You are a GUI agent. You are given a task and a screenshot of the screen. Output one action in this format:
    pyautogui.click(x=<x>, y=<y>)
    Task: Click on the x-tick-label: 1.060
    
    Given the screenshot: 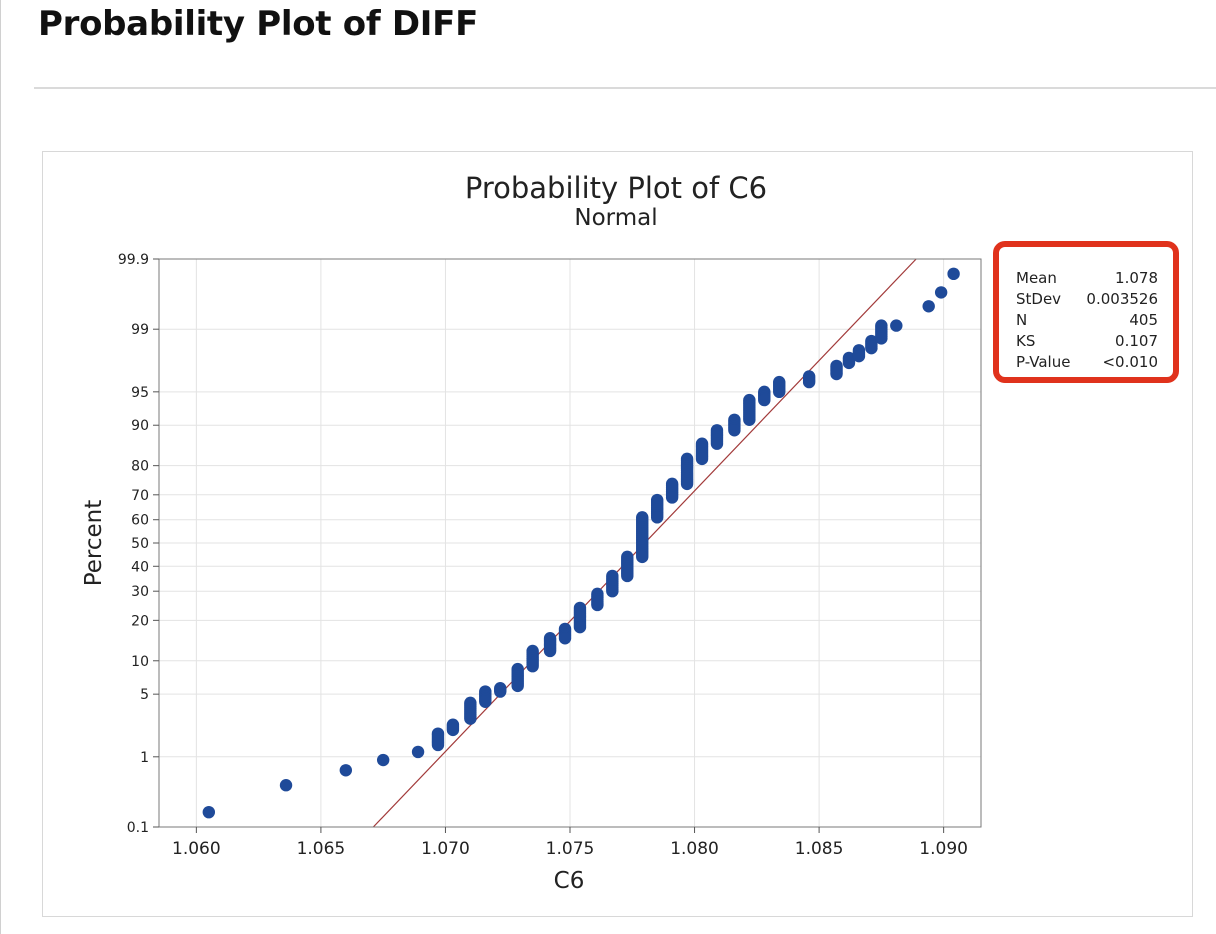 What is the action you would take?
    pyautogui.click(x=196, y=849)
    